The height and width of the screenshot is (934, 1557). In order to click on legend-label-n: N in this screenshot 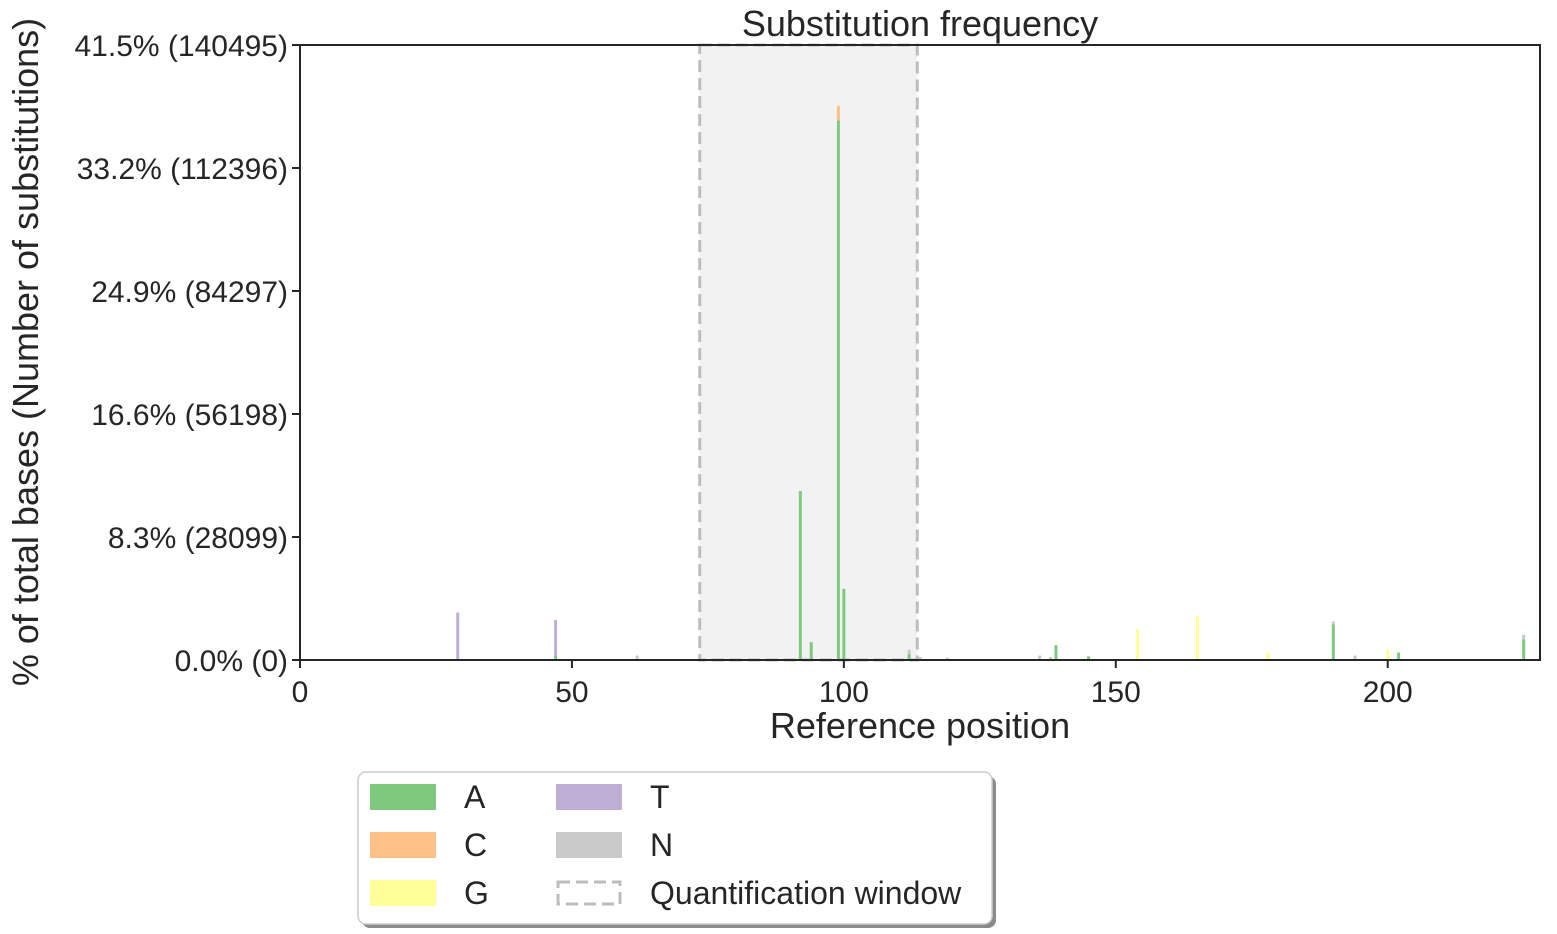, I will do `click(661, 845)`.